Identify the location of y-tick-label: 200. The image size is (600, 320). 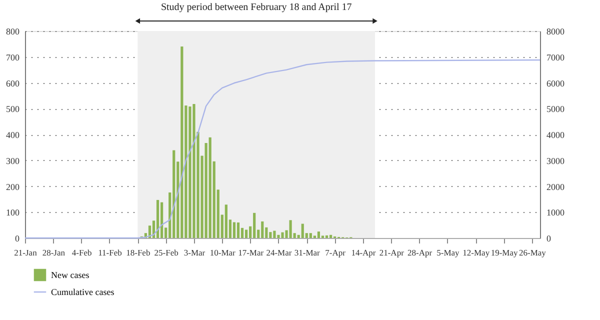
(13, 187).